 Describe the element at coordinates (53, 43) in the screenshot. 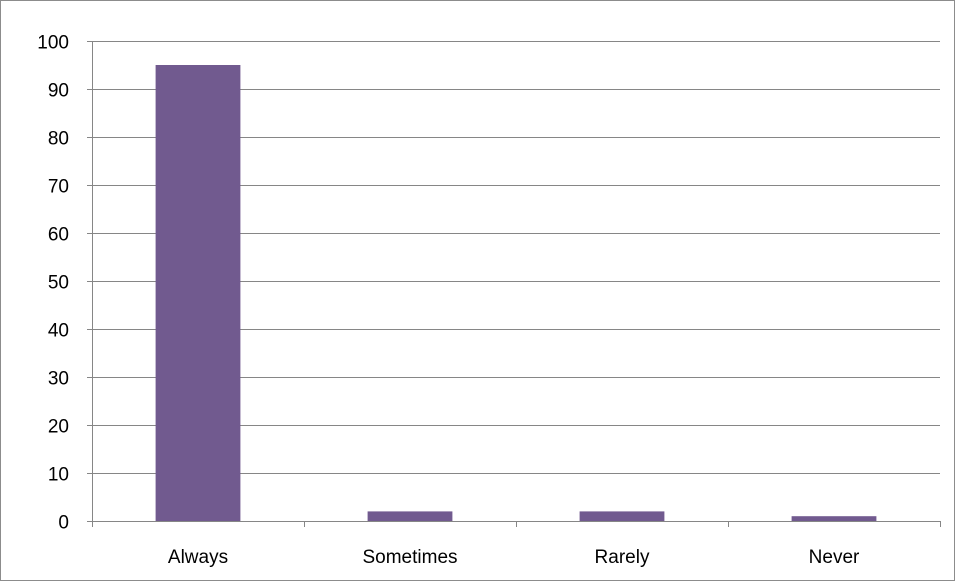

I see `y-tick-label: 100` at that location.